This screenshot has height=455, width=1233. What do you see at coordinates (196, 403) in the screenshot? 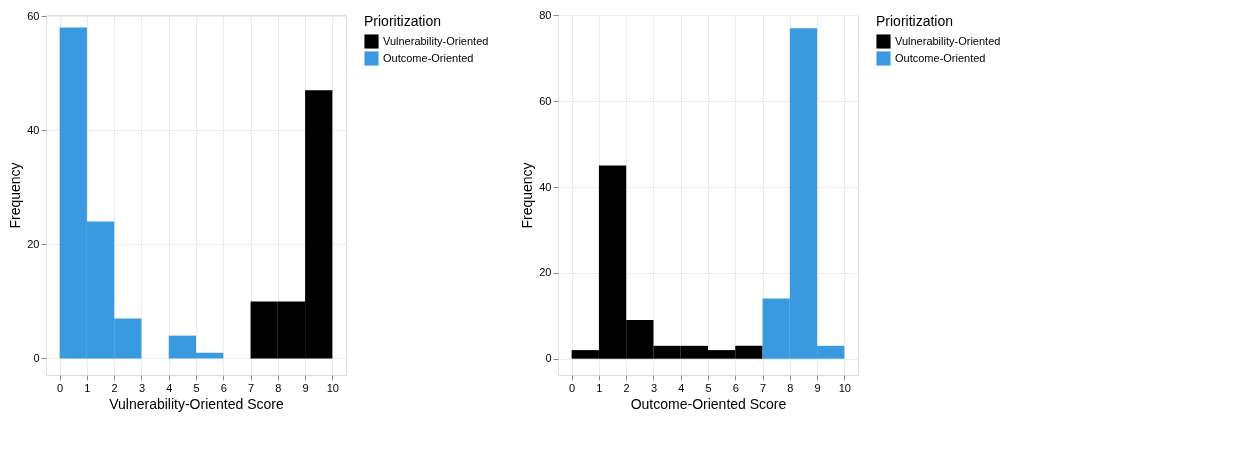
I see `x-axis-title: Vulnerability-Oriented Score` at bounding box center [196, 403].